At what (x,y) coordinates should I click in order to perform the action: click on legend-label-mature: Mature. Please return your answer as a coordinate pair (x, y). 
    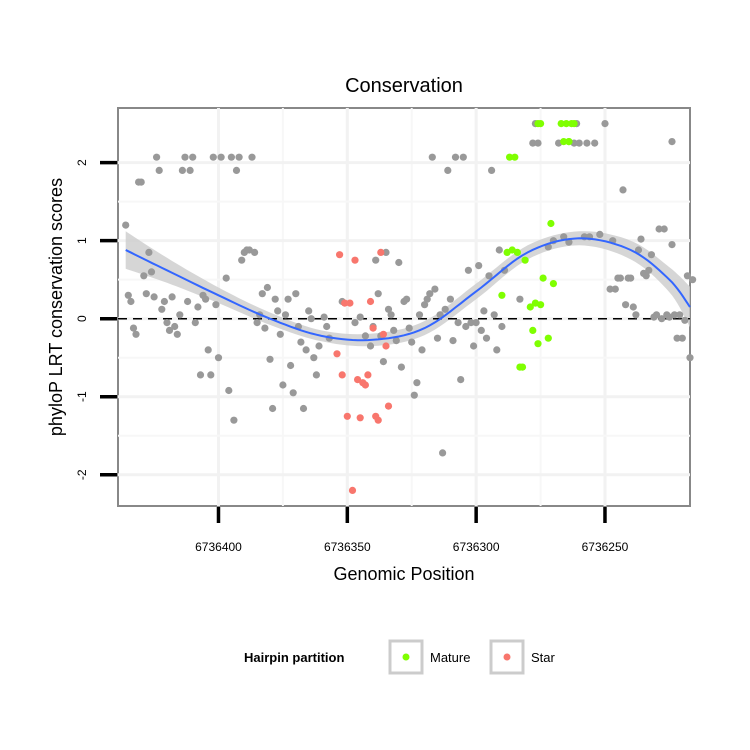
    Looking at the image, I should click on (450, 657).